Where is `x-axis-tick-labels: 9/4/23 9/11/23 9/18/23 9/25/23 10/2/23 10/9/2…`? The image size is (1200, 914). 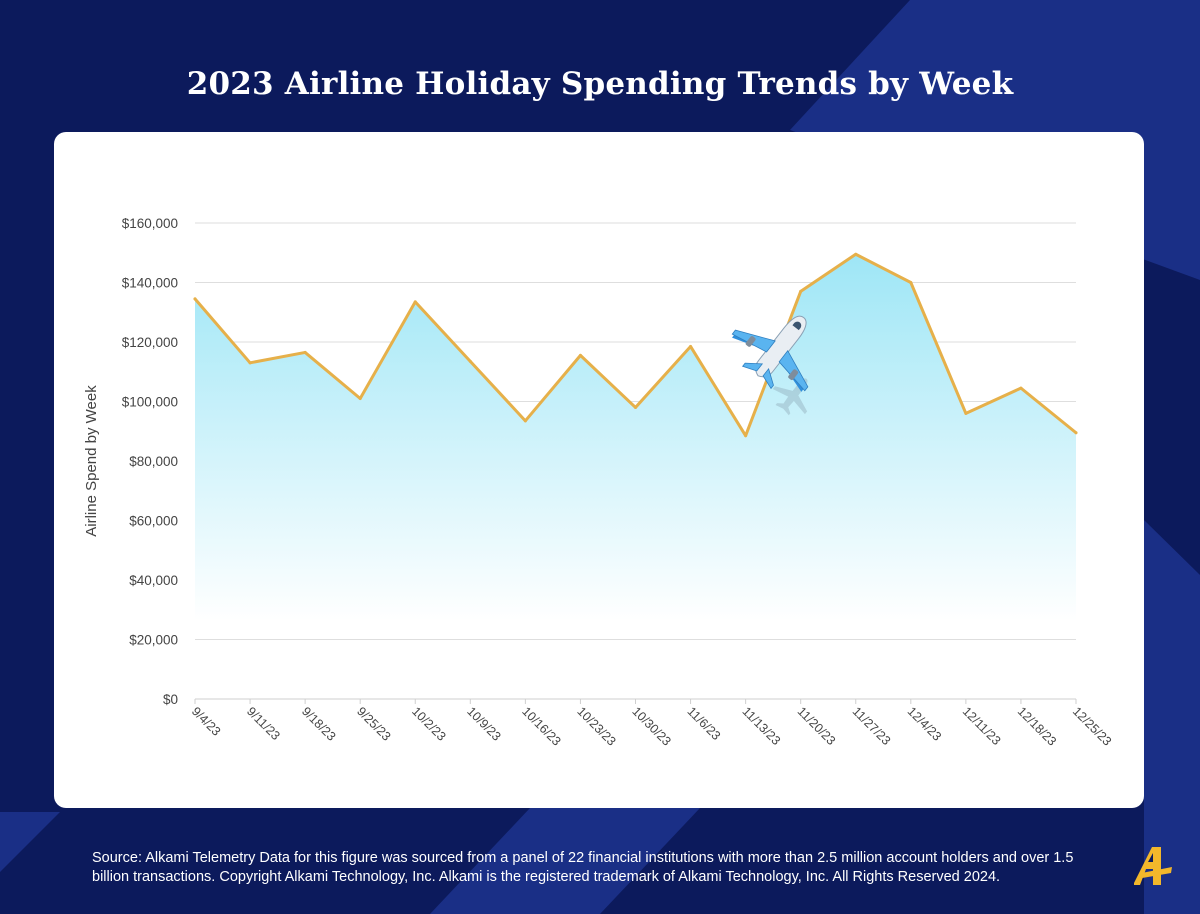
x-axis-tick-labels: 9/4/23 9/11/23 9/18/23 9/25/23 10/2/23 10/9/2… is located at coordinates (651, 724).